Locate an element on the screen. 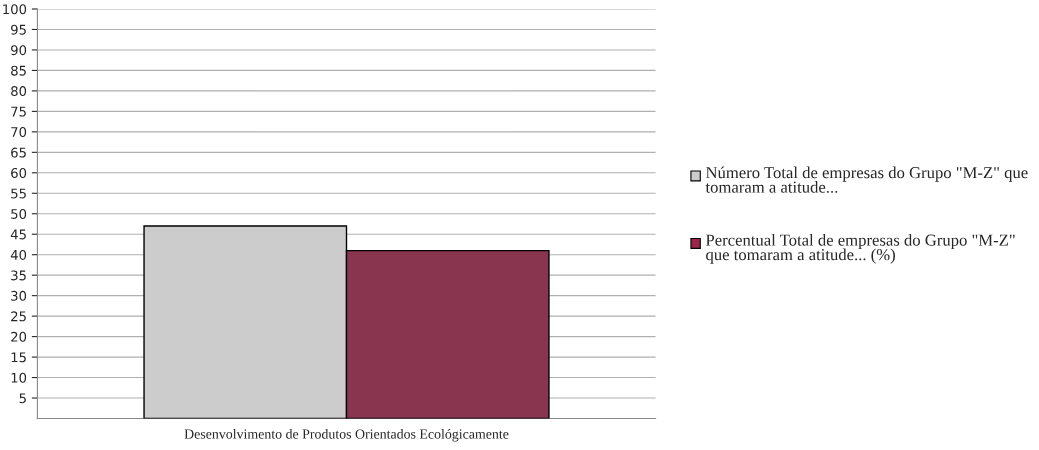 The width and height of the screenshot is (1039, 450). y-tick-label: 45 is located at coordinates (18, 234).